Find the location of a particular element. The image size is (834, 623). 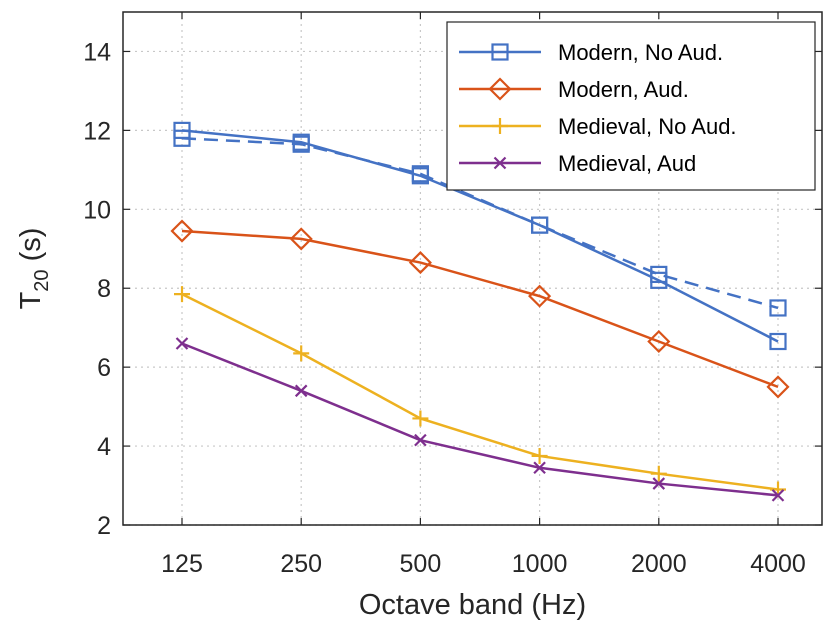

legend-label: Modern, No Aud. is located at coordinates (640, 52).